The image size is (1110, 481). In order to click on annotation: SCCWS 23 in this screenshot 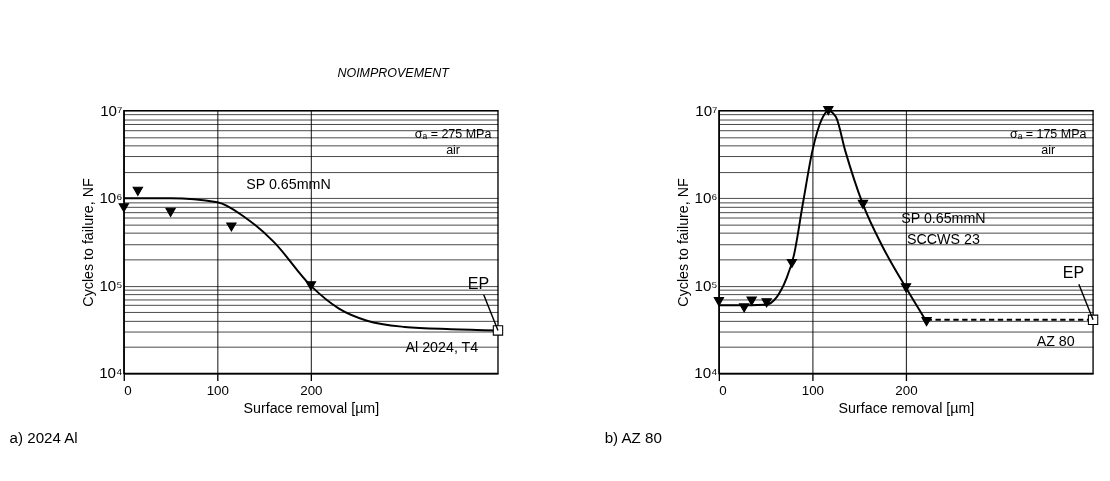, I will do `click(943, 238)`.